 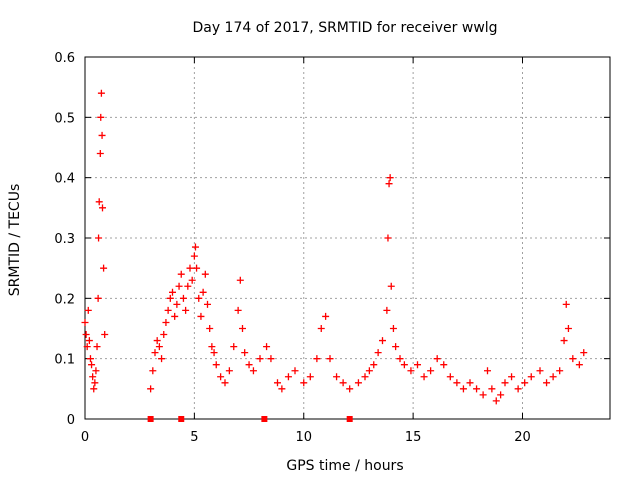 What do you see at coordinates (64, 299) in the screenshot?
I see `y-tick-label: 0.2` at bounding box center [64, 299].